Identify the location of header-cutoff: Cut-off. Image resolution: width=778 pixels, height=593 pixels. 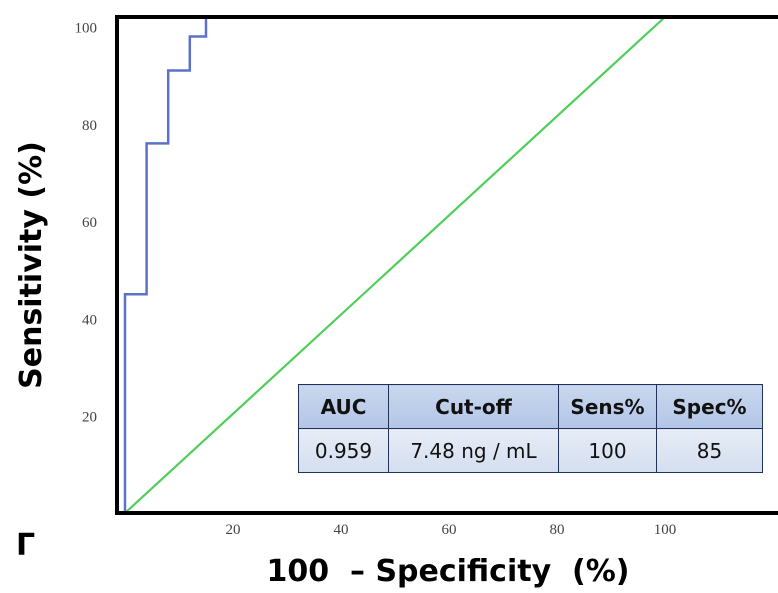
(473, 406).